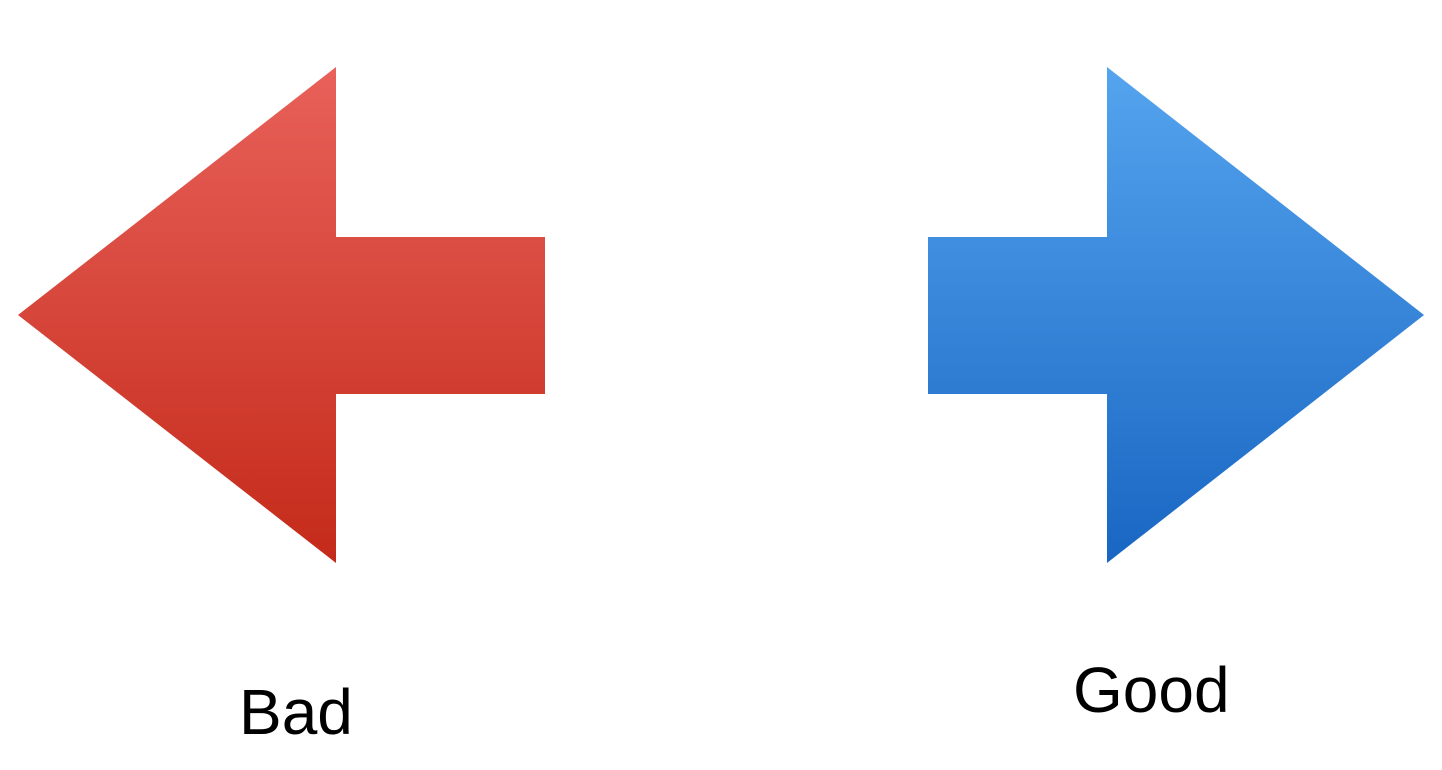 This screenshot has width=1442, height=770. What do you see at coordinates (1151, 690) in the screenshot?
I see `good-label: Good` at bounding box center [1151, 690].